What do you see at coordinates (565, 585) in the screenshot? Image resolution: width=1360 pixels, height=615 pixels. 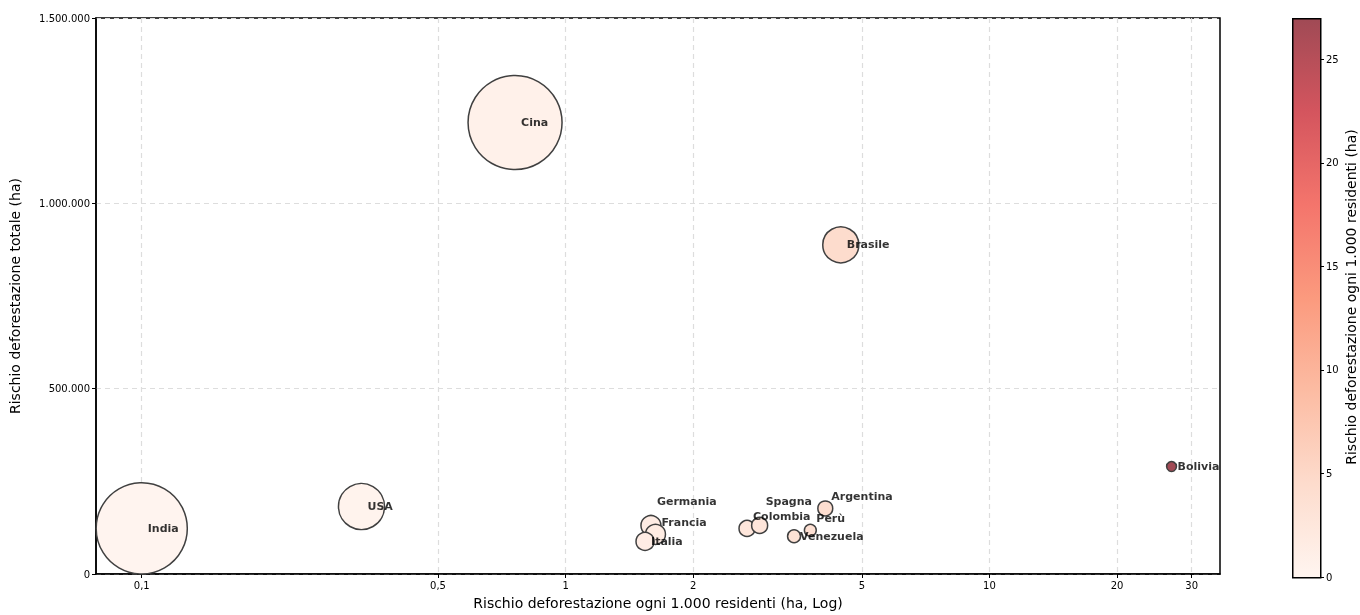 I see `x-tick-label: 1` at bounding box center [565, 585].